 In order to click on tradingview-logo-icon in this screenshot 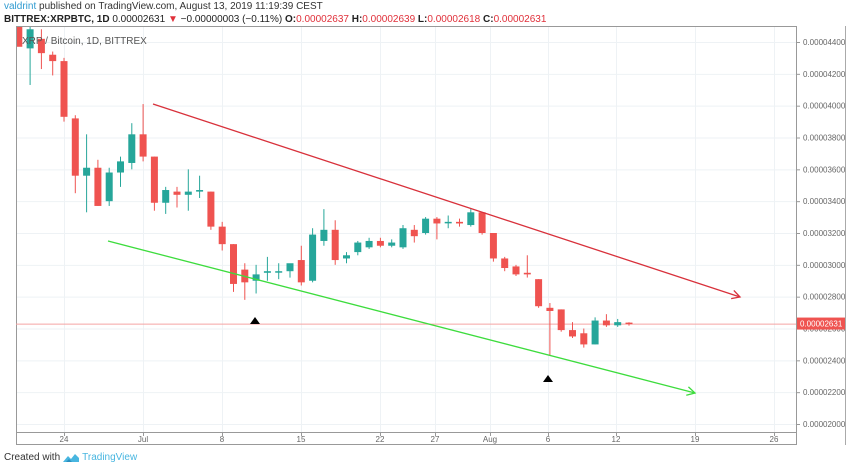, I will do `click(71, 457)`.